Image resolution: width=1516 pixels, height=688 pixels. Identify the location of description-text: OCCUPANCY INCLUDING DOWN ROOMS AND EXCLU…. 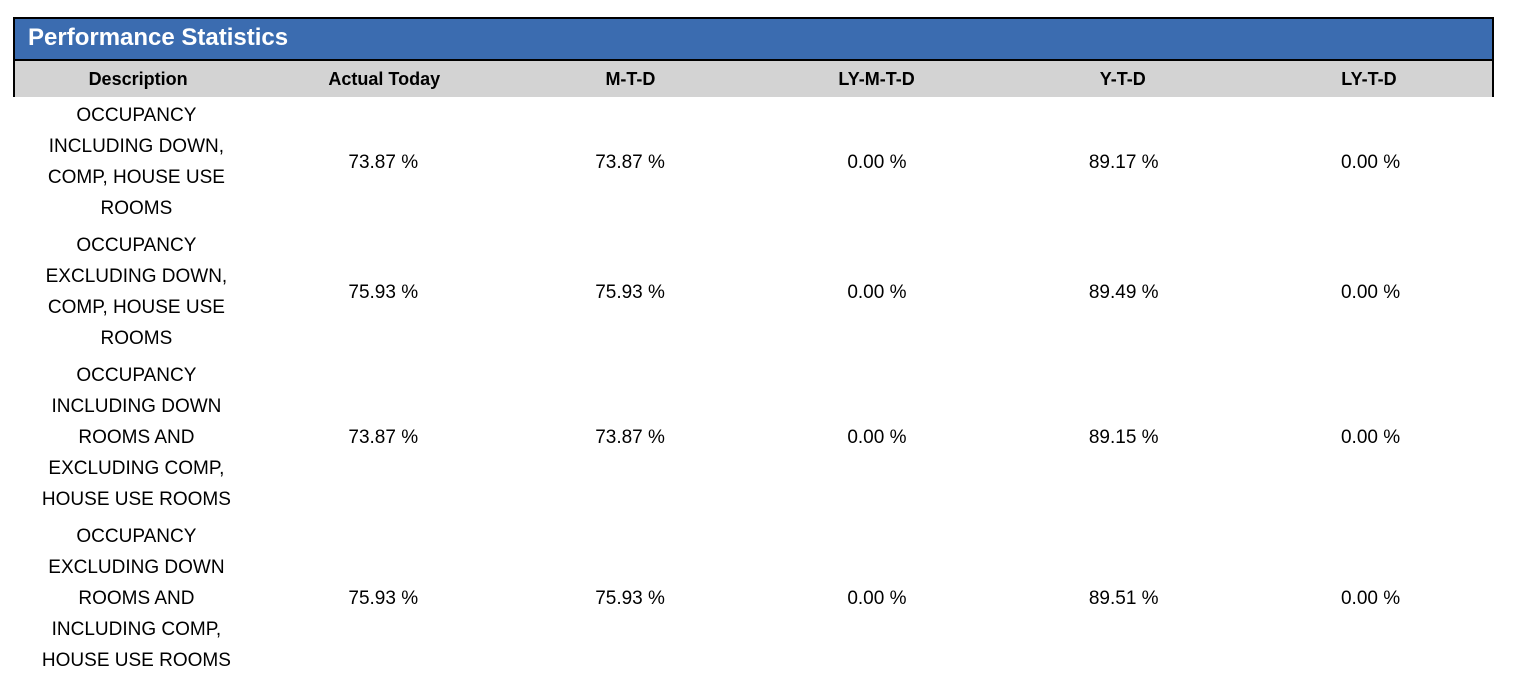
(136, 437).